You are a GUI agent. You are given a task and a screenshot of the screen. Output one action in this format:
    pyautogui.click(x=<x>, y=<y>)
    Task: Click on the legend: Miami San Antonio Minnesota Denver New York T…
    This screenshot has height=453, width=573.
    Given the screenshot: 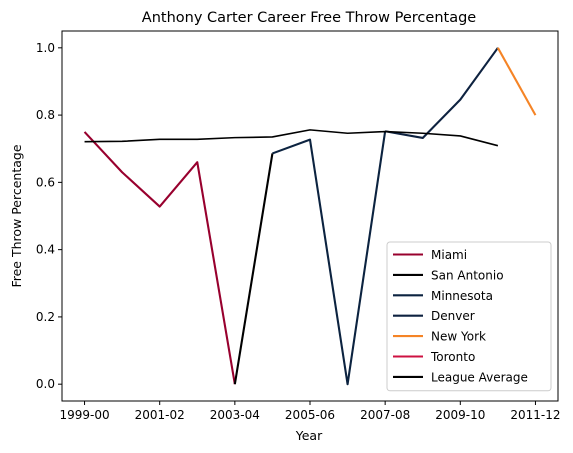 What is the action you would take?
    pyautogui.click(x=469, y=316)
    